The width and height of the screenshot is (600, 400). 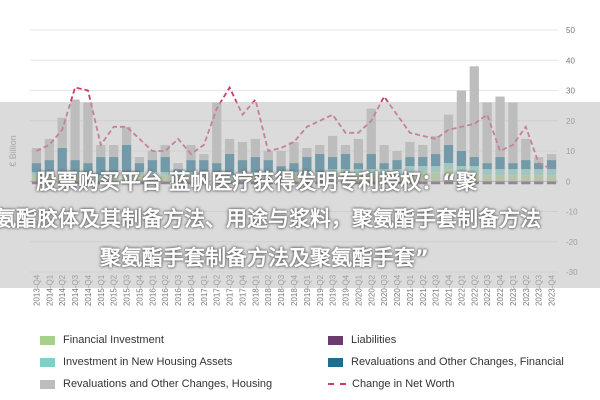 I want to click on x-tick-label: 2018-Q1, so click(x=255, y=290).